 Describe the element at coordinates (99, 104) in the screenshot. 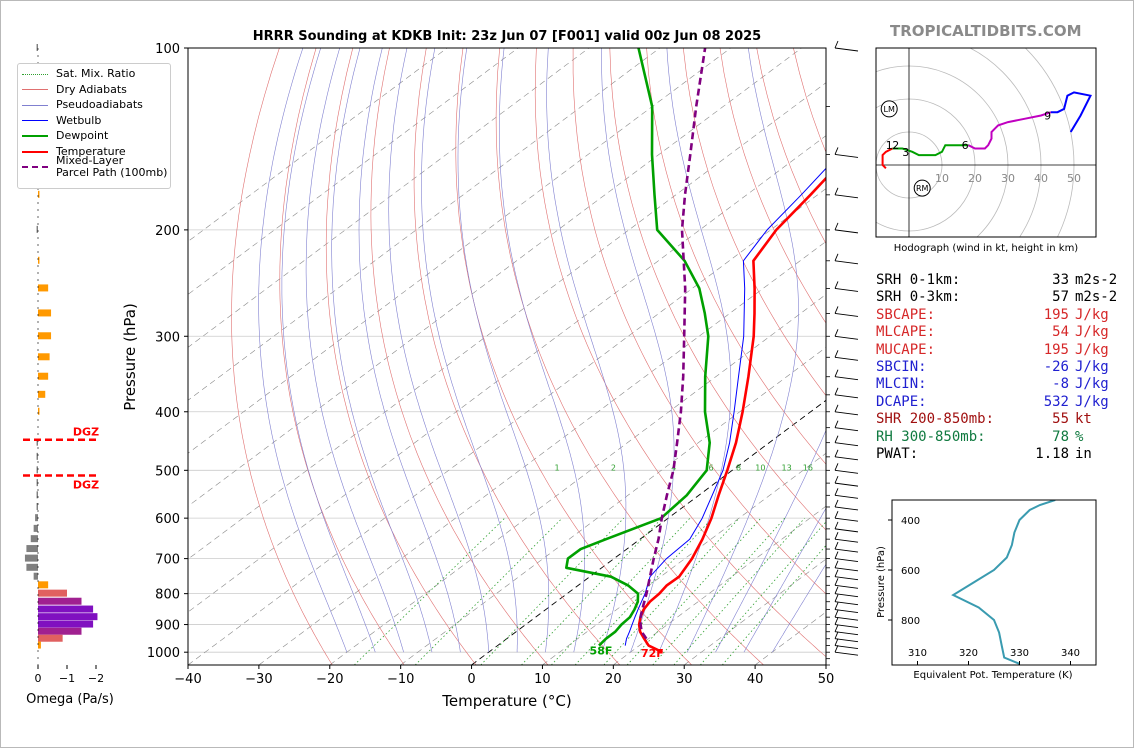

I see `legend-label: Pseudoadiabats` at that location.